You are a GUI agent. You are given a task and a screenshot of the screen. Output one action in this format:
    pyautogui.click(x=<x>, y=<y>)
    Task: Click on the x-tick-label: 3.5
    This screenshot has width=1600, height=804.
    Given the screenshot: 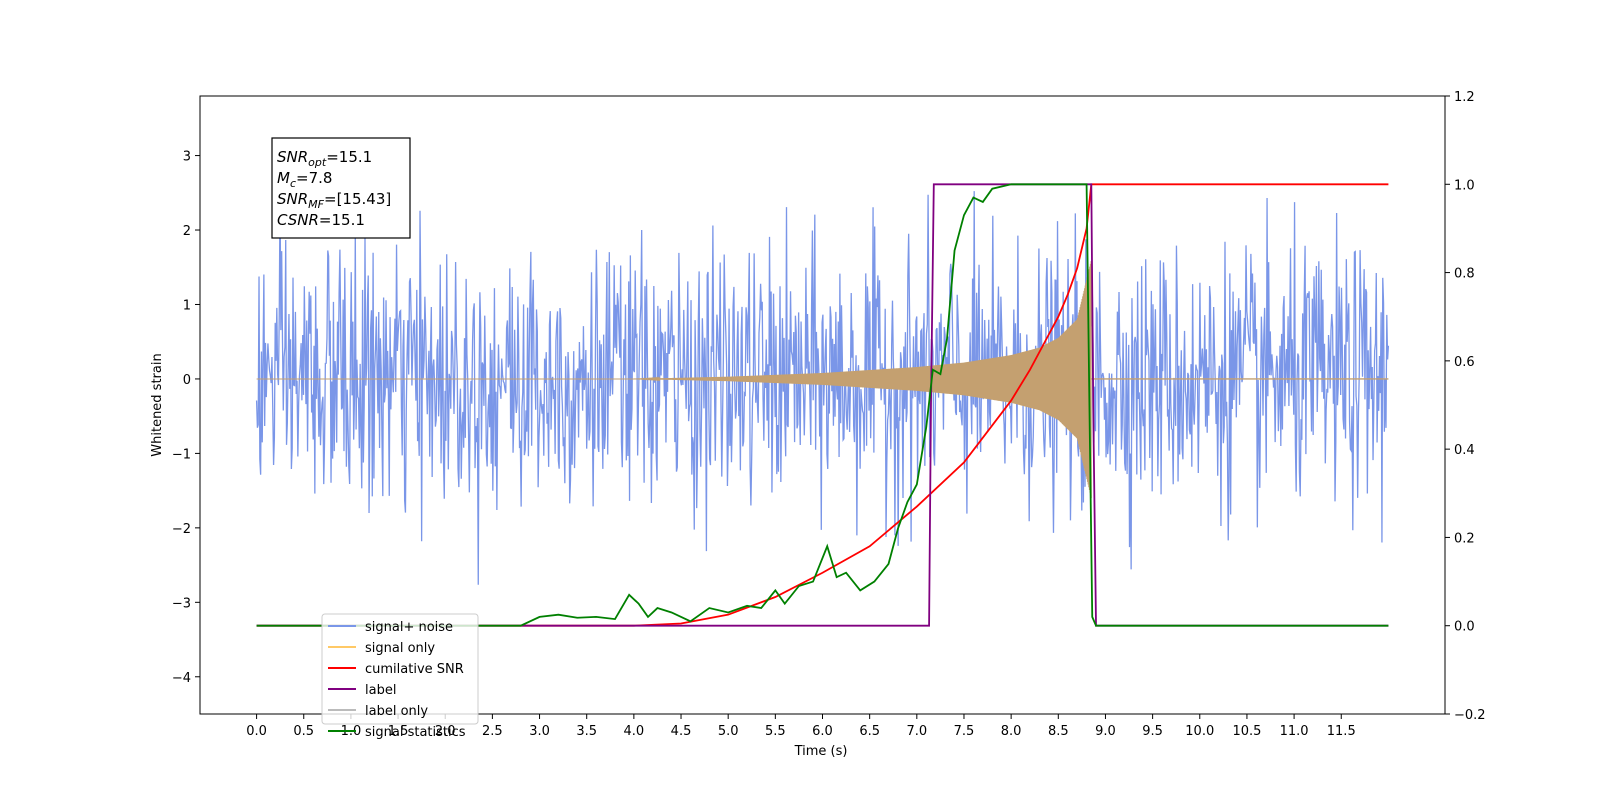 What is the action you would take?
    pyautogui.click(x=586, y=731)
    